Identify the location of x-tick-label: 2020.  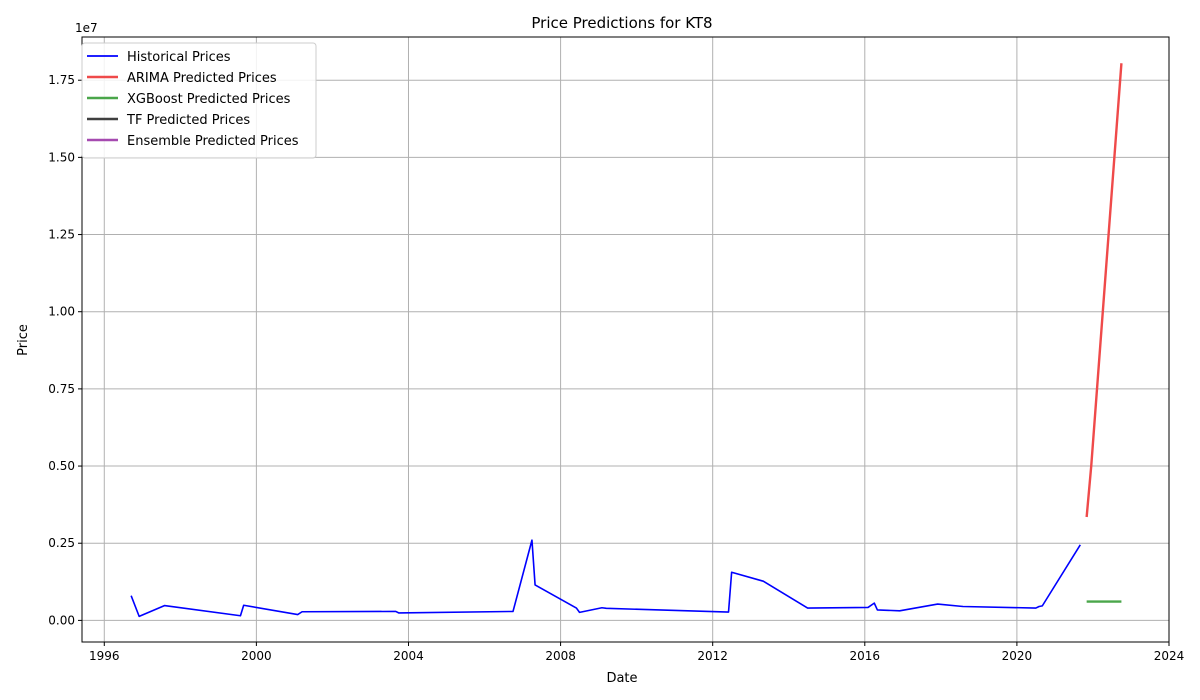
(1017, 656).